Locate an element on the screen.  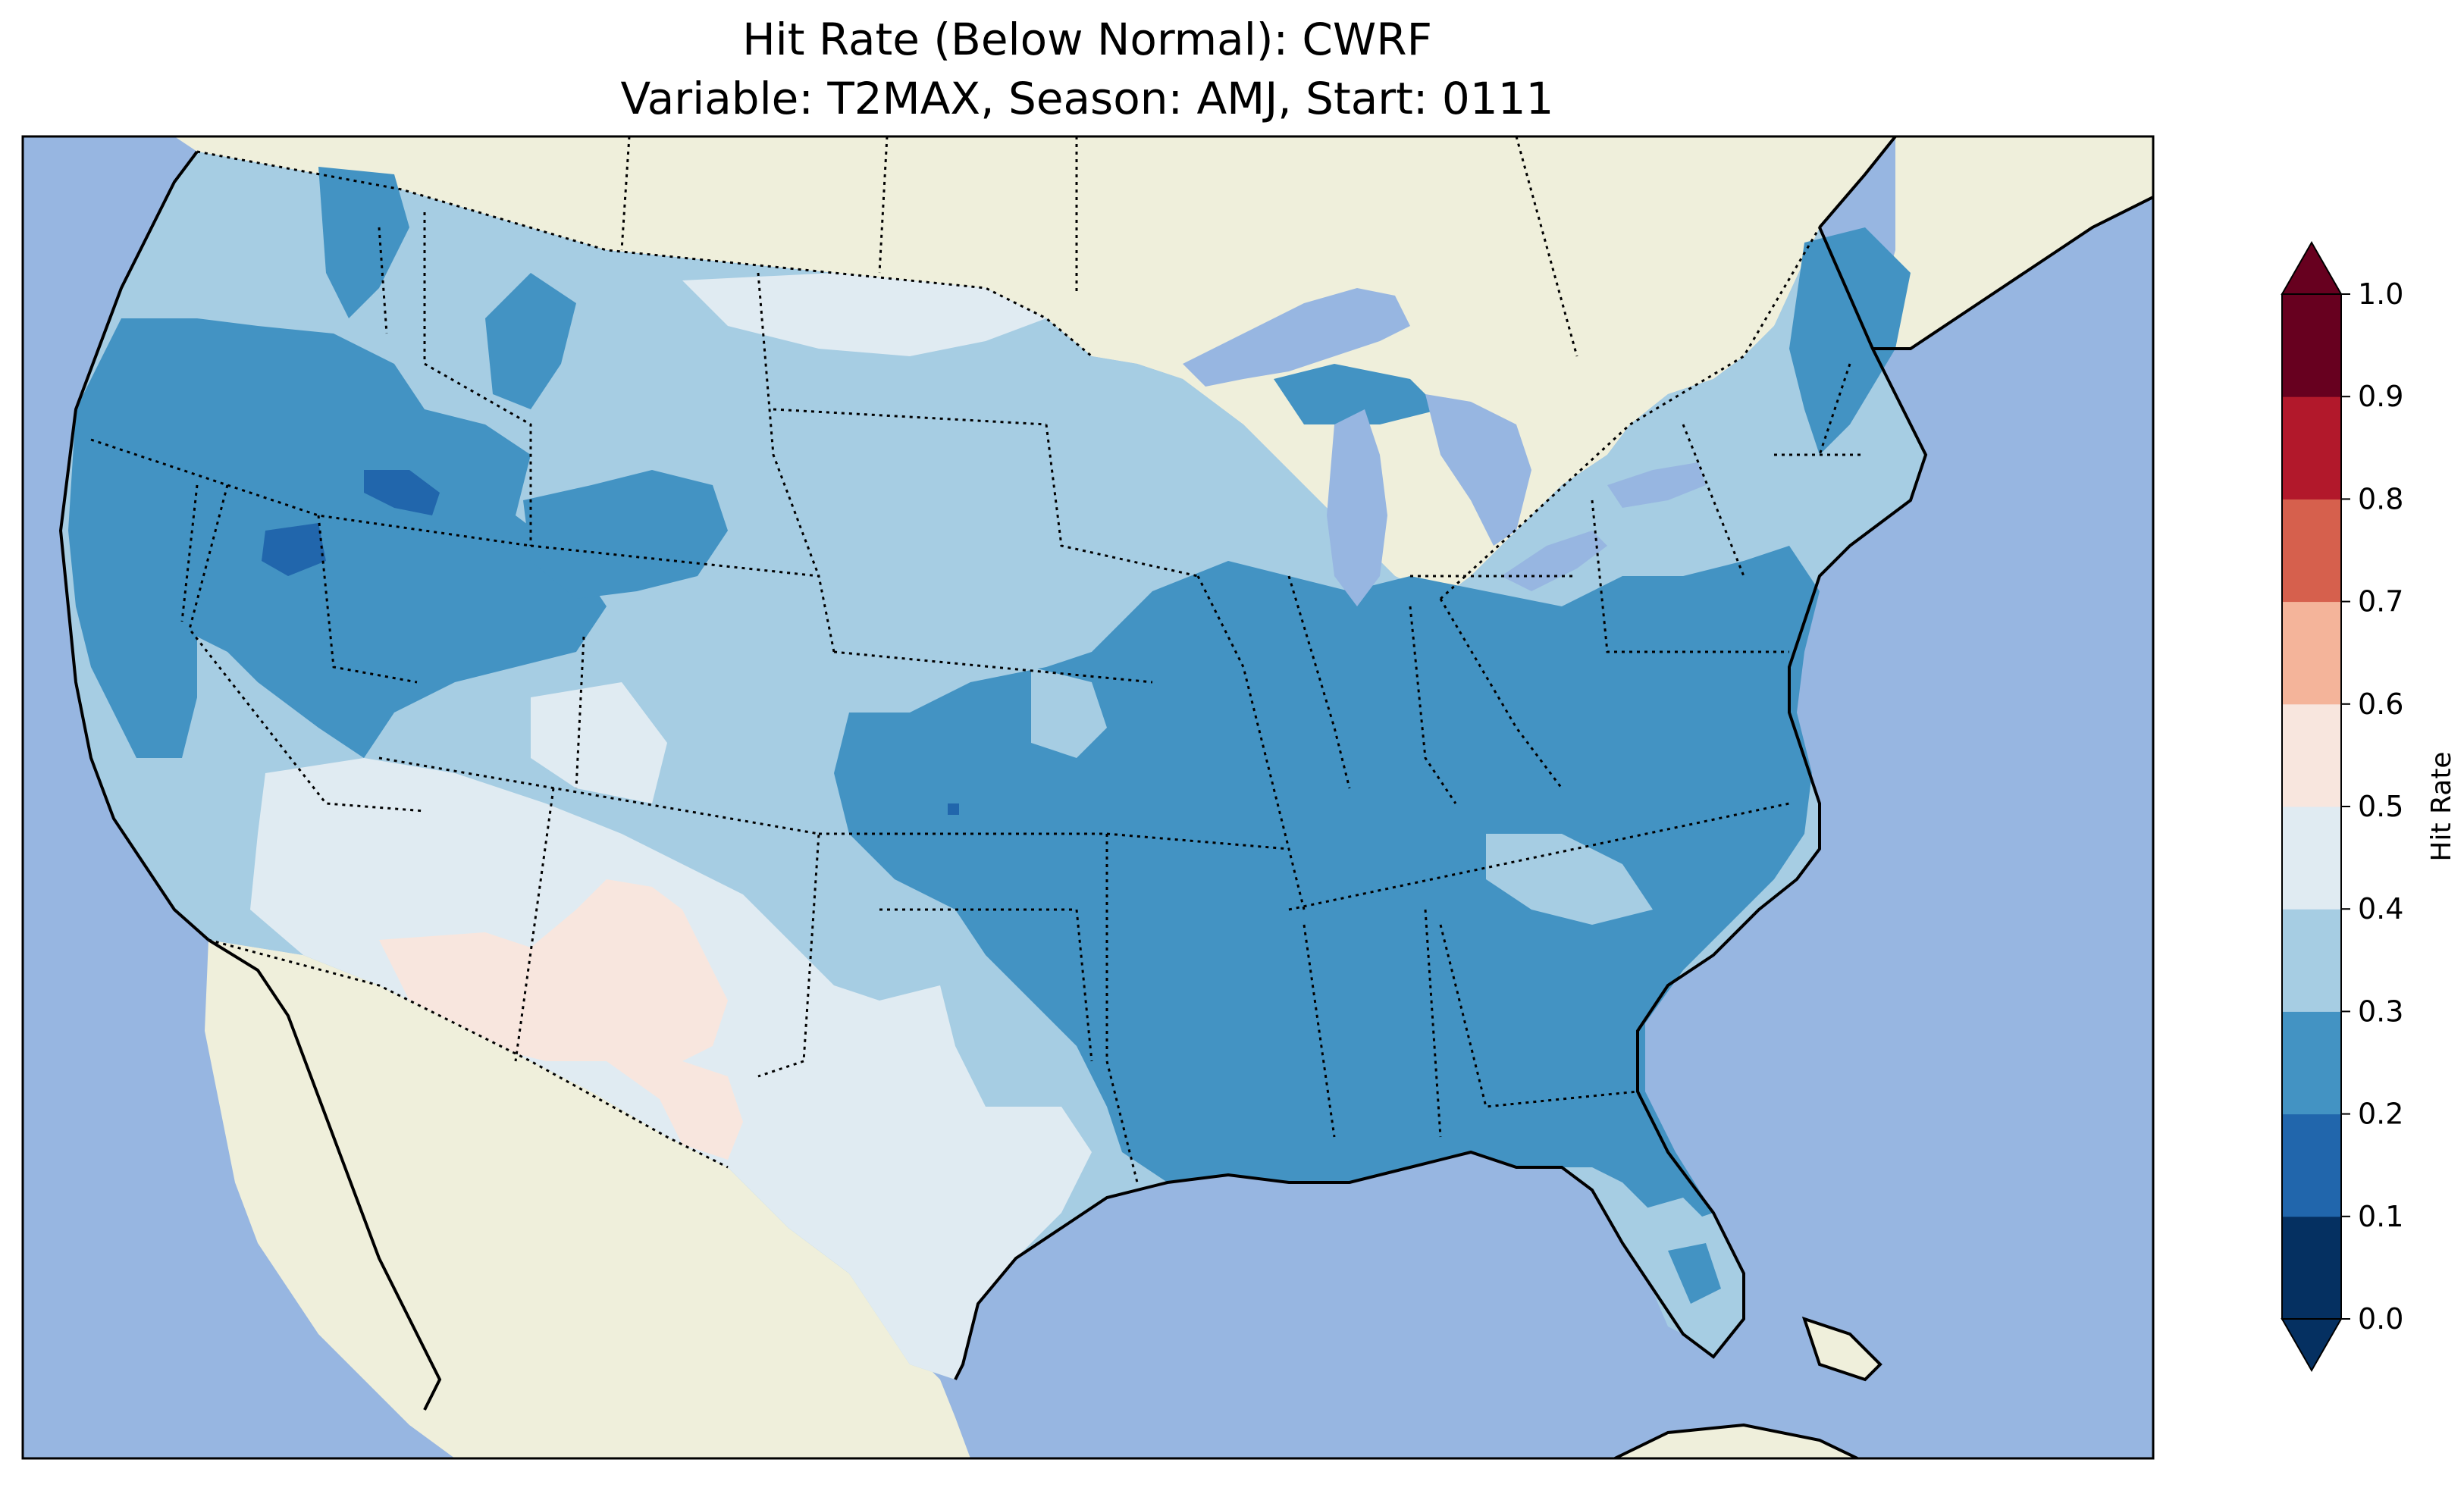
region-florida-core is located at coordinates (1695, 1273).